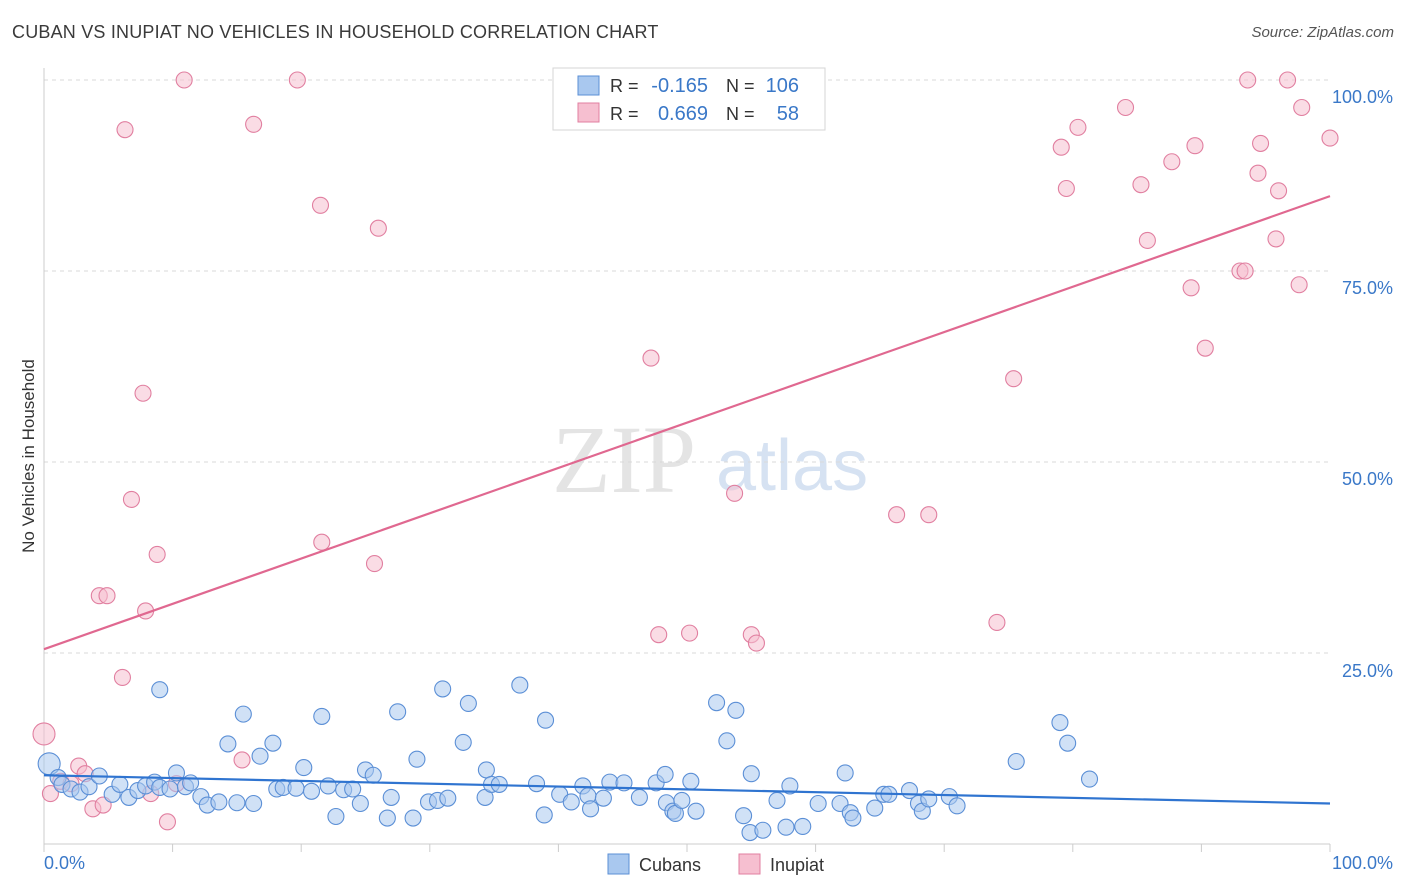  Describe the element at coordinates (624, 459) in the screenshot. I see `watermark-zip: ZIP` at that location.